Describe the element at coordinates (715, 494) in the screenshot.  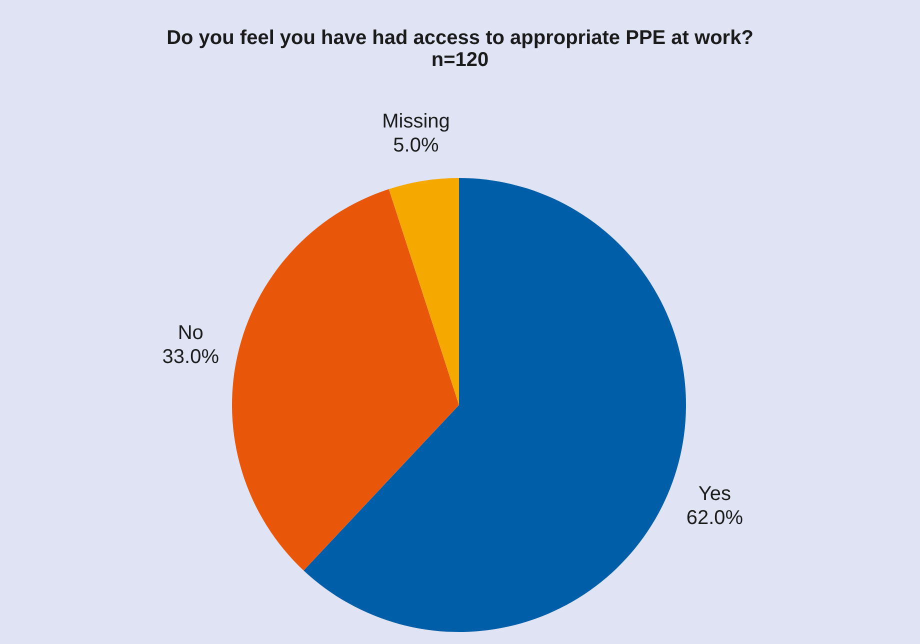
I see `slice-label: Yes` at that location.